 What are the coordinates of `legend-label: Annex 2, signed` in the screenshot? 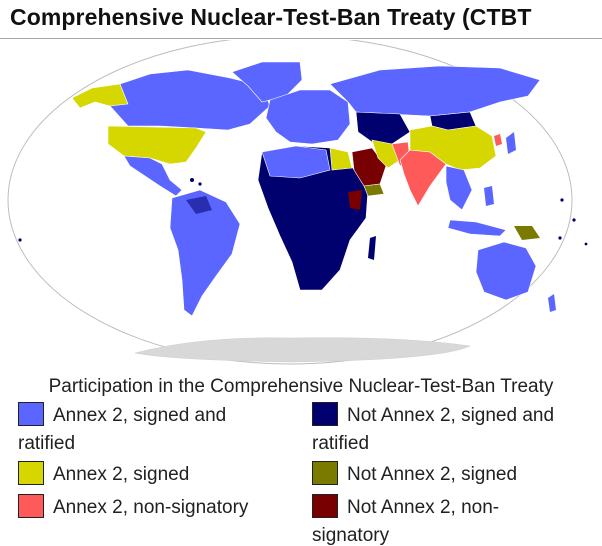 It's located at (121, 474).